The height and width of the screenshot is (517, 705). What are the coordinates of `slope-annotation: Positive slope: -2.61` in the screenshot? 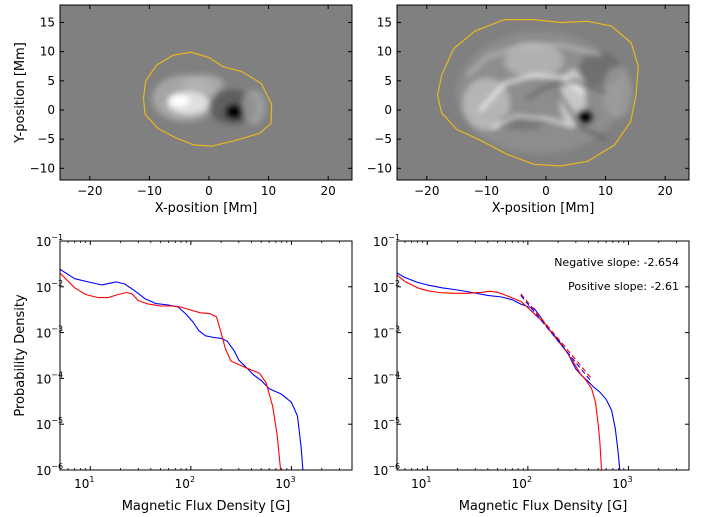 It's located at (623, 286).